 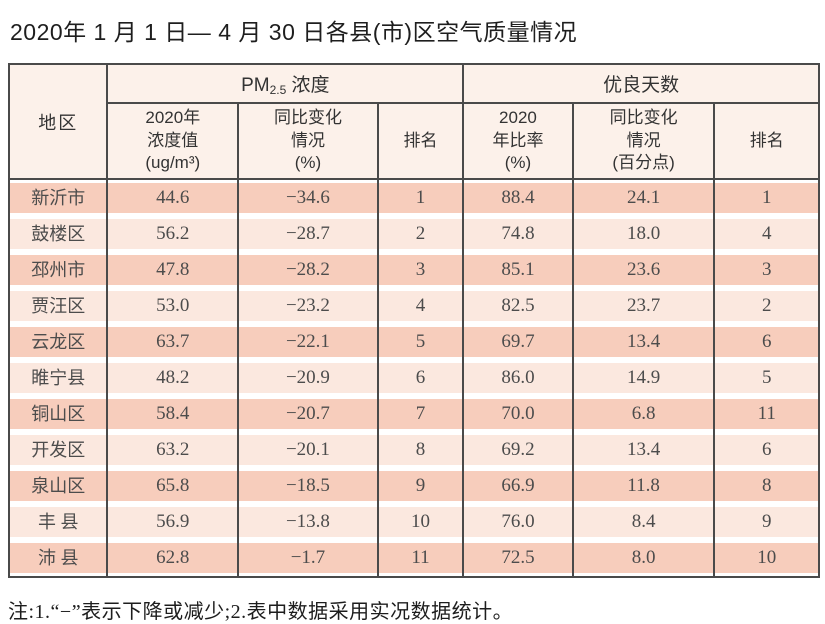 What do you see at coordinates (307, 342) in the screenshot?
I see `cell-pm-change: −22.1` at bounding box center [307, 342].